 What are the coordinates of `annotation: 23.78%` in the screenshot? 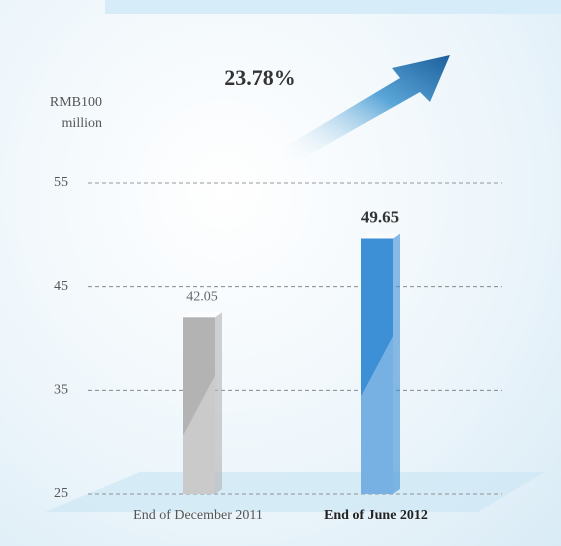 It's located at (260, 77).